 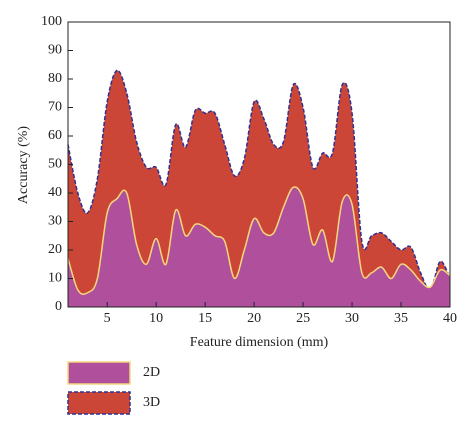 I want to click on y-tick-label: 60, so click(x=55, y=135).